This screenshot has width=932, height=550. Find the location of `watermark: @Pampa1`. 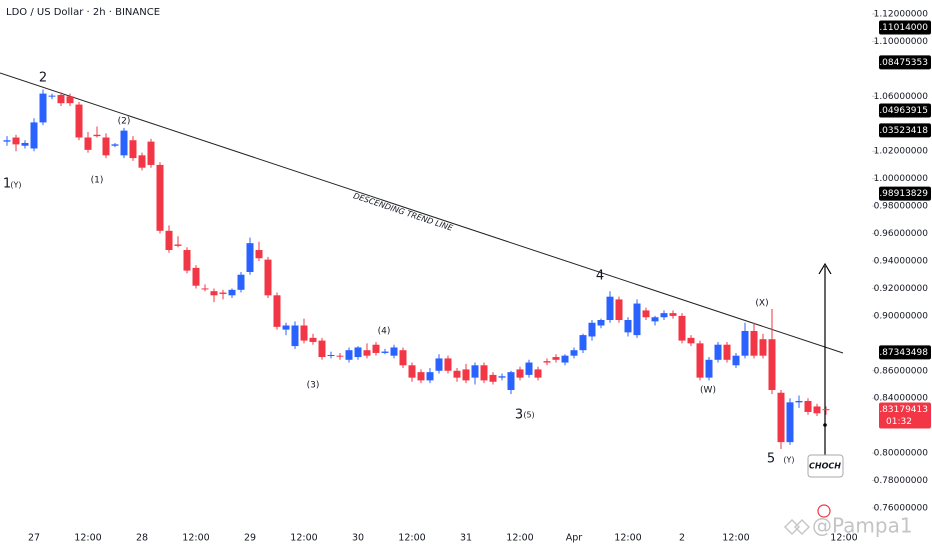

watermark: @Pampa1 is located at coordinates (862, 526).